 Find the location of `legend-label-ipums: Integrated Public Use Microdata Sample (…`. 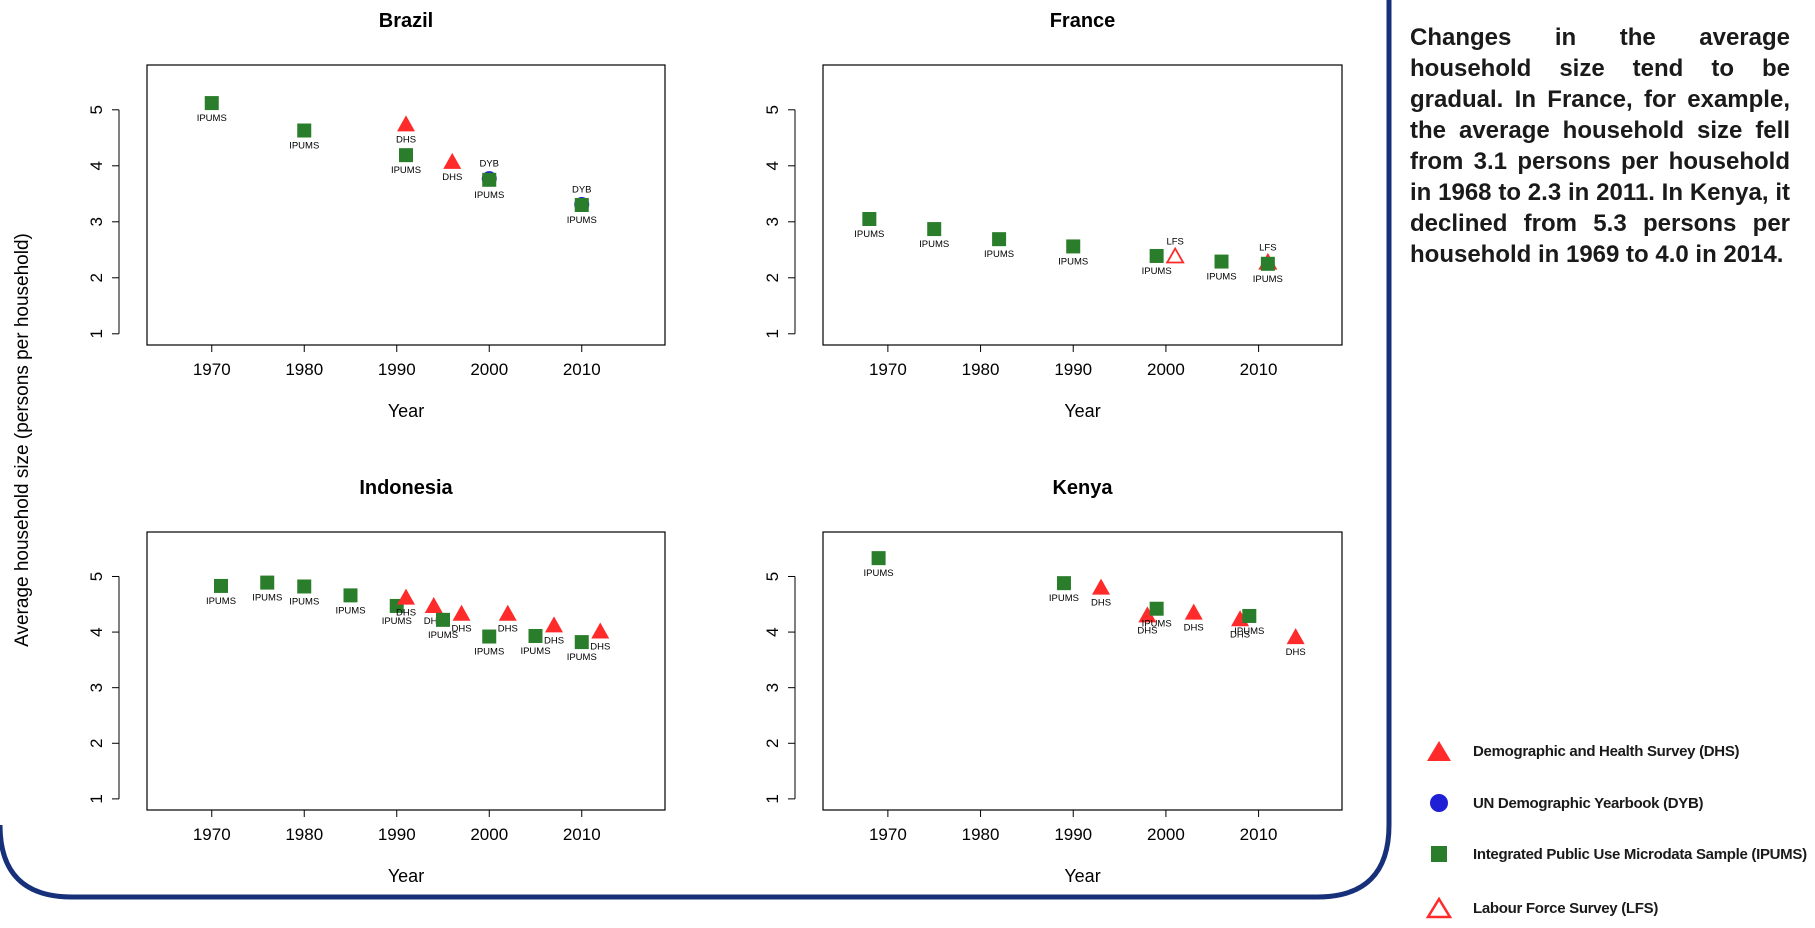

legend-label-ipums: Integrated Public Use Microdata Sample (… is located at coordinates (1640, 854).